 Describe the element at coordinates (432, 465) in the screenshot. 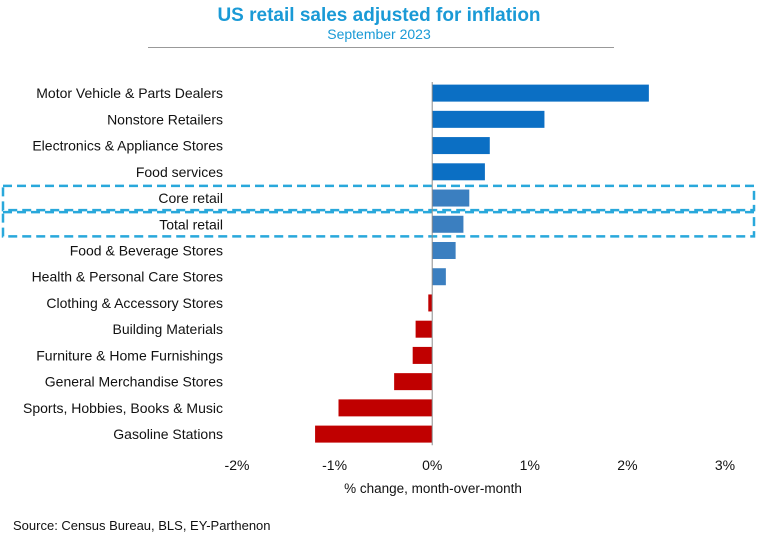

I see `x-tick-label: 0%` at that location.